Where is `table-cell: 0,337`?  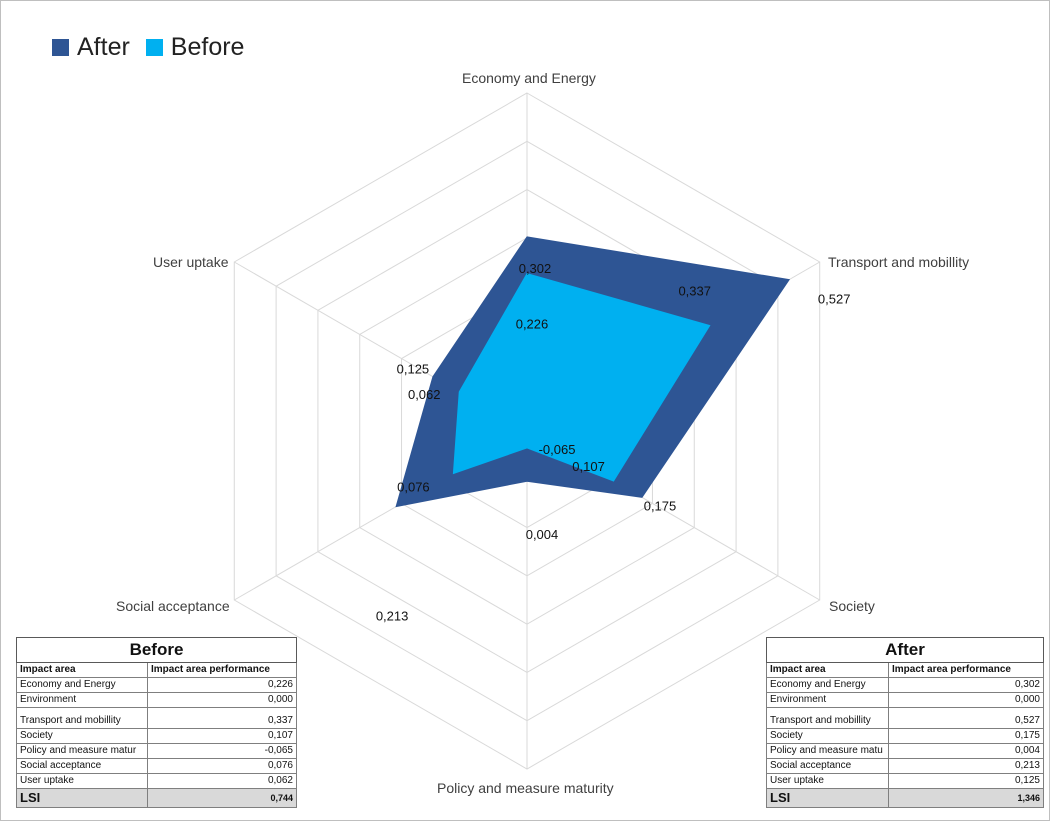 table-cell: 0,337 is located at coordinates (222, 718).